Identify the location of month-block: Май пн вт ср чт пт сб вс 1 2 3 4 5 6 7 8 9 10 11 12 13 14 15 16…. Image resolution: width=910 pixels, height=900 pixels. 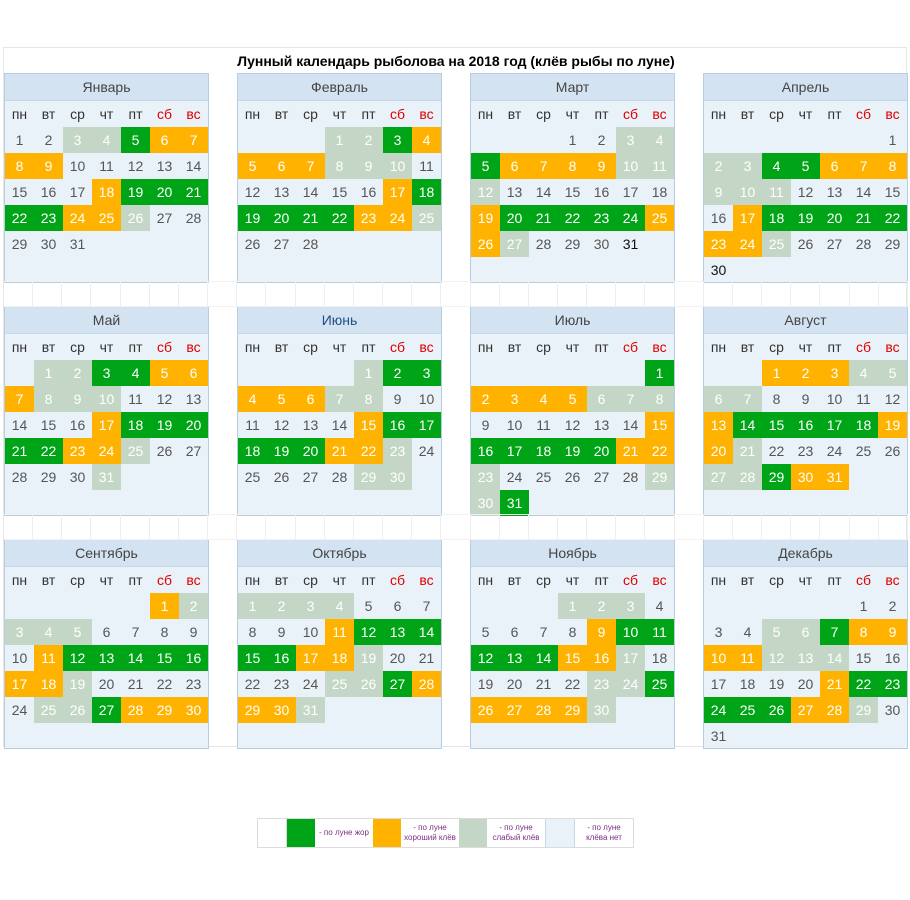
(106, 411).